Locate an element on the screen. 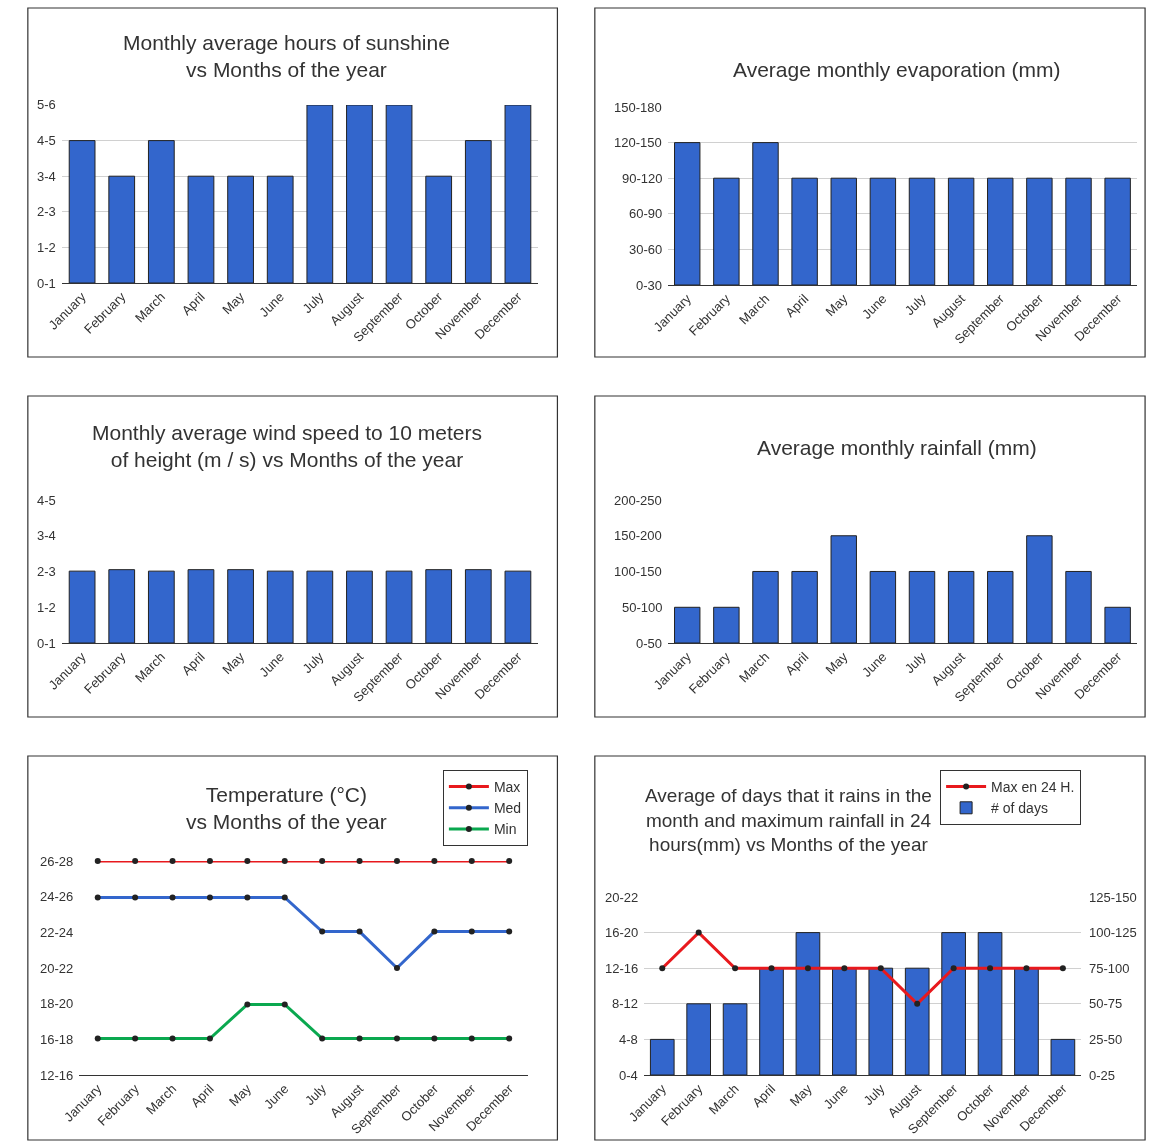 This screenshot has height=1143, width=1150. legend-label: Max is located at coordinates (507, 787).